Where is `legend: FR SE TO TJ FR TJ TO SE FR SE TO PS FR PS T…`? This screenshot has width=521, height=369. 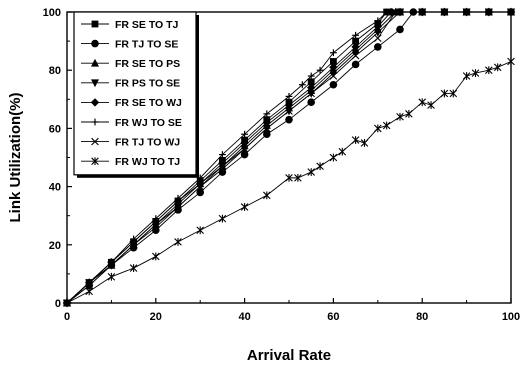 legend: FR SE TO TJ FR TJ TO SE FR SE TO PS FR PS T… is located at coordinates (136, 94).